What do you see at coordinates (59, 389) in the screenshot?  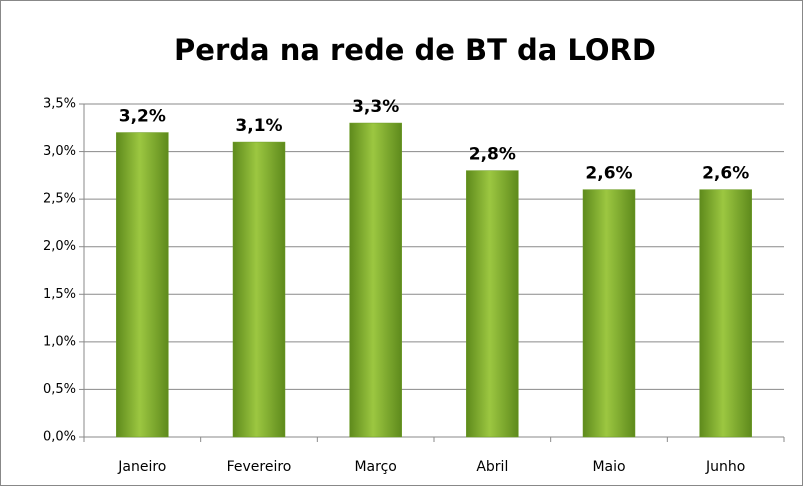 I see `y-tick-label: 0,5%` at bounding box center [59, 389].